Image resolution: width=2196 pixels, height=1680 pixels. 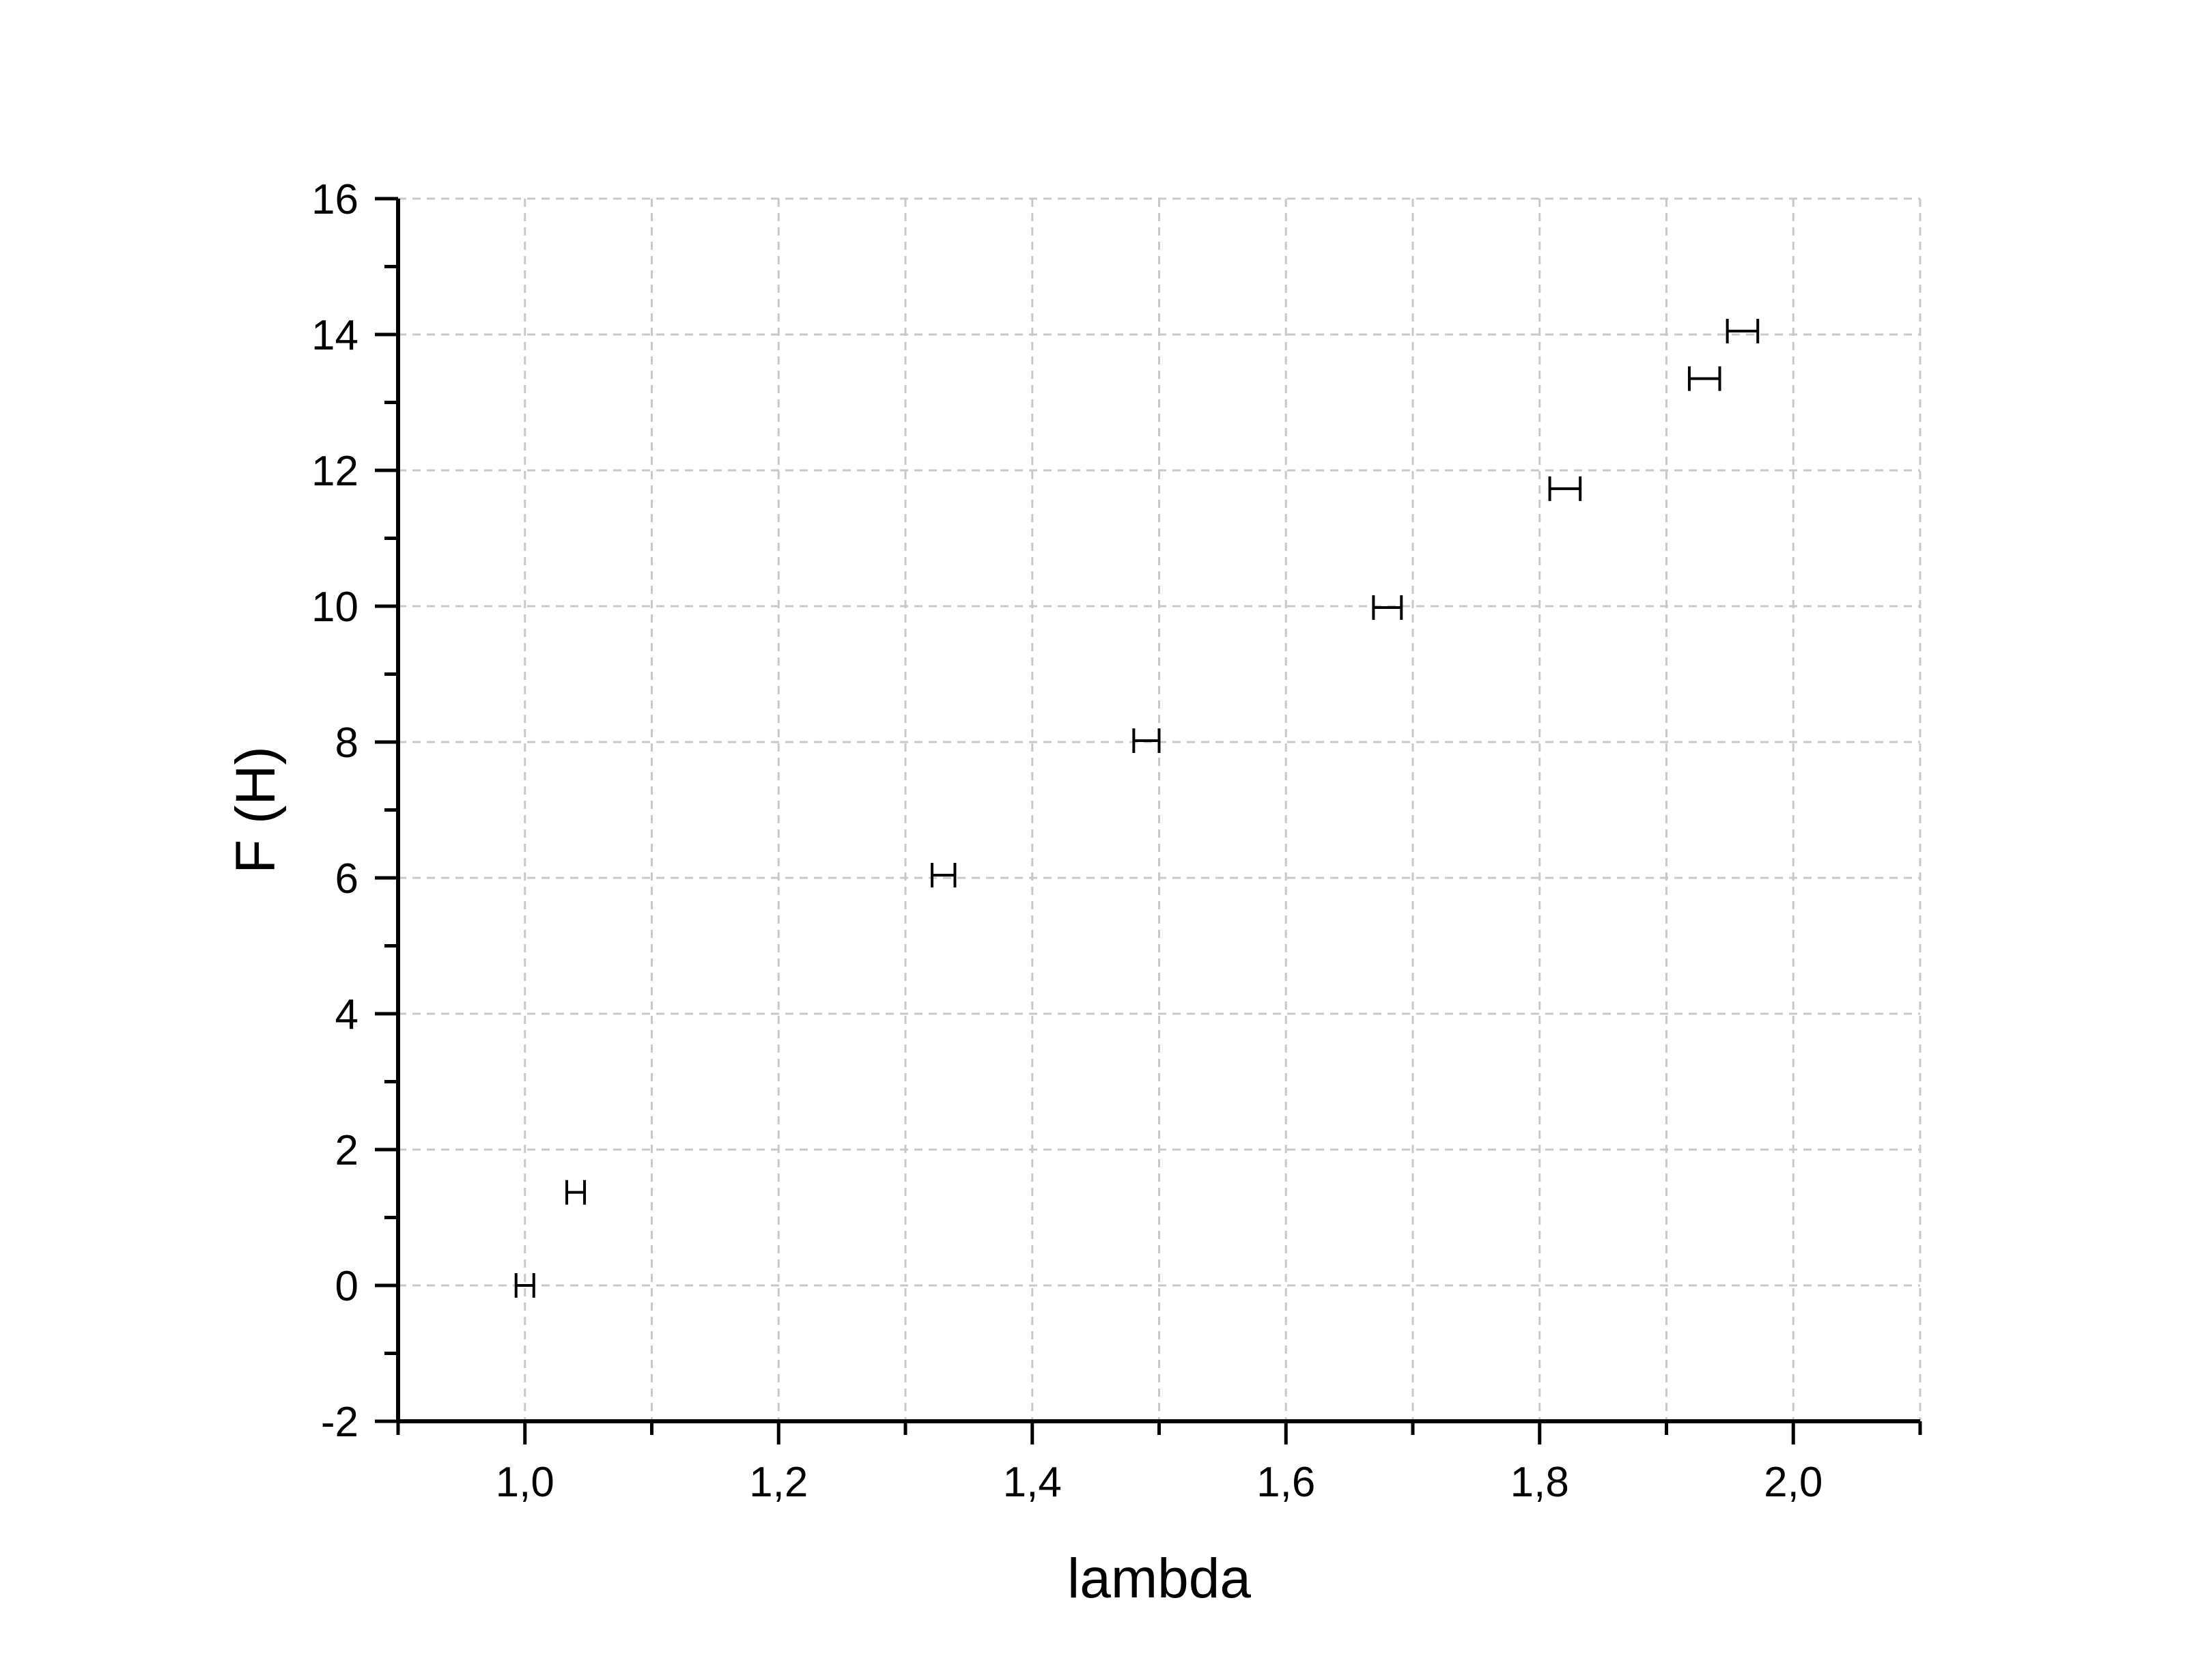 What do you see at coordinates (1159, 1579) in the screenshot?
I see `x-axis-title: lambda` at bounding box center [1159, 1579].